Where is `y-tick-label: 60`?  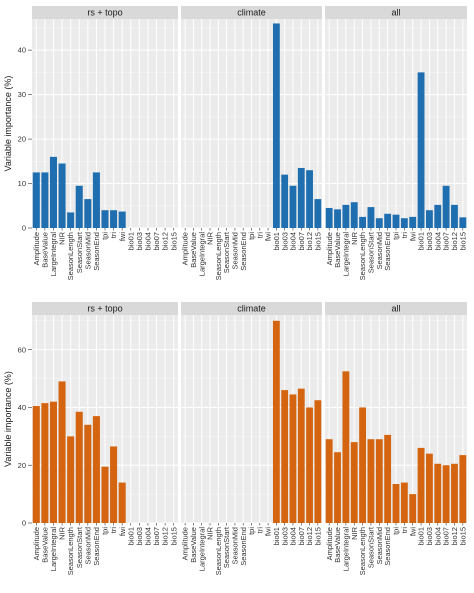
y-tick-label: 60 is located at coordinates (22, 349).